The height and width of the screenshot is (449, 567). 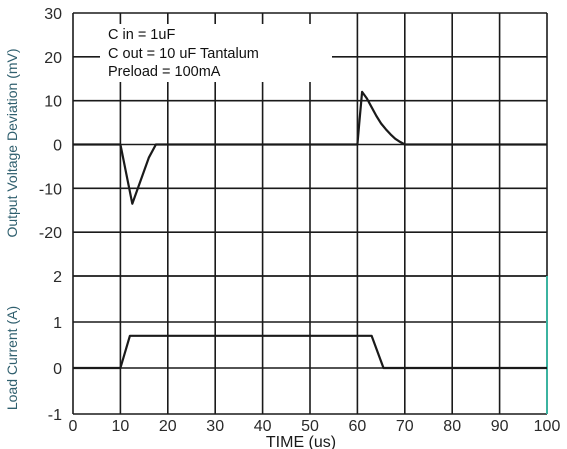 What do you see at coordinates (12, 358) in the screenshot?
I see `bottom-y-axis-label: Load Current (A)` at bounding box center [12, 358].